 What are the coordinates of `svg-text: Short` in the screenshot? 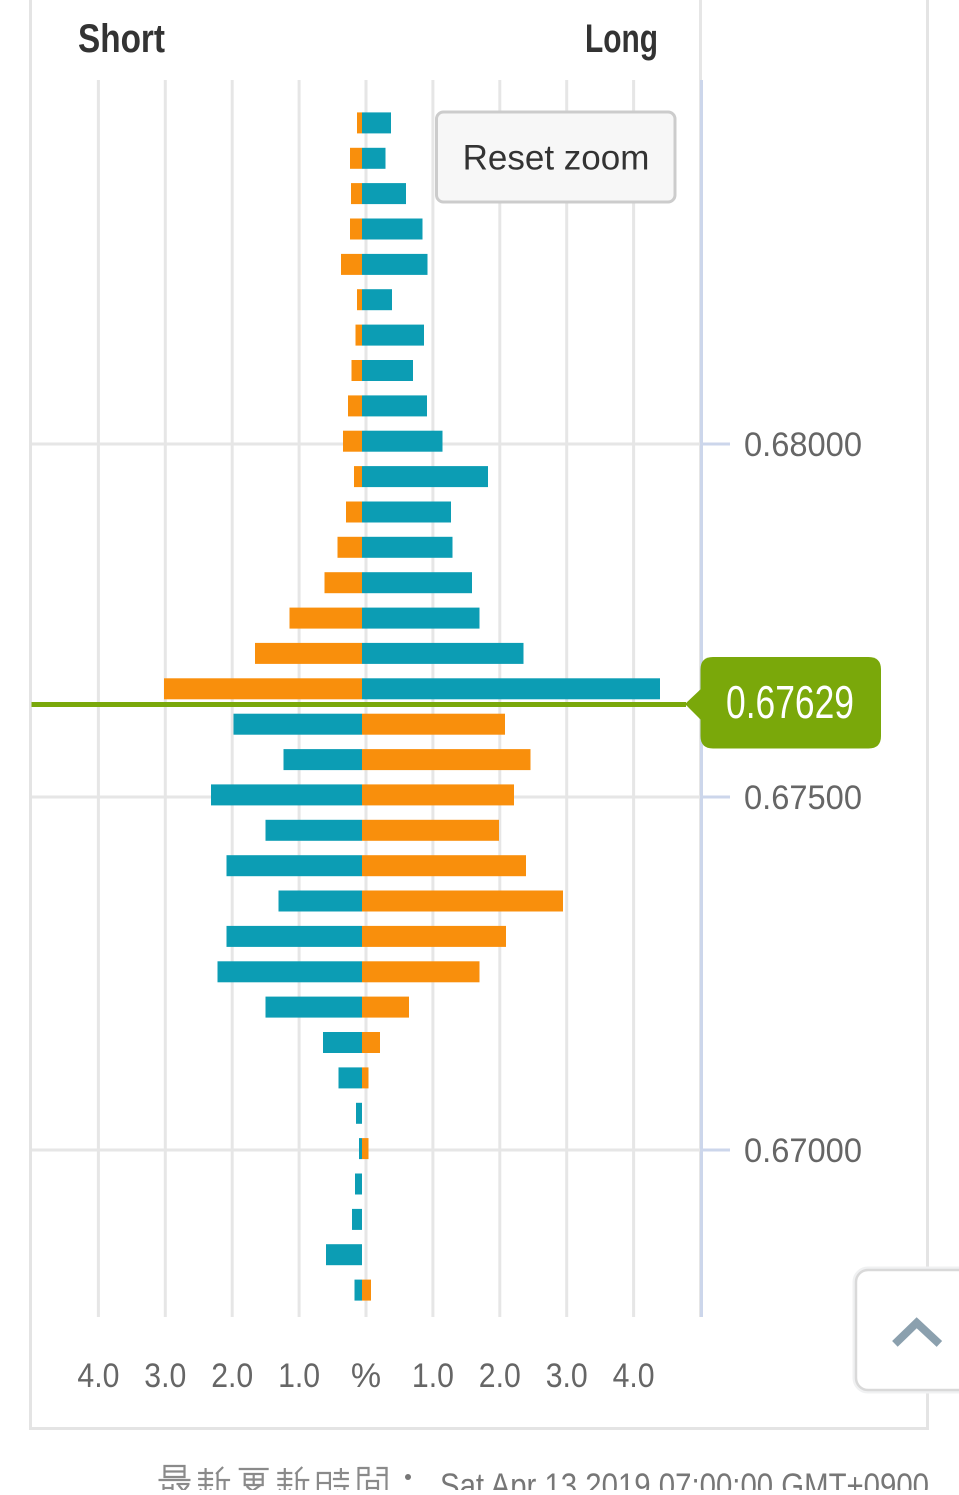 It's located at (121, 39).